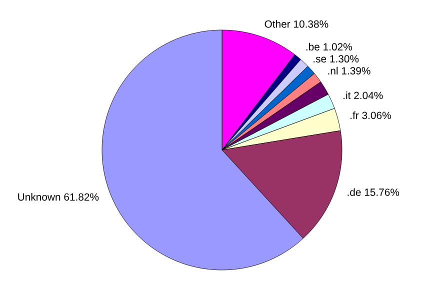  What do you see at coordinates (363, 96) in the screenshot?
I see `slice-label: .it 2.04%` at bounding box center [363, 96].